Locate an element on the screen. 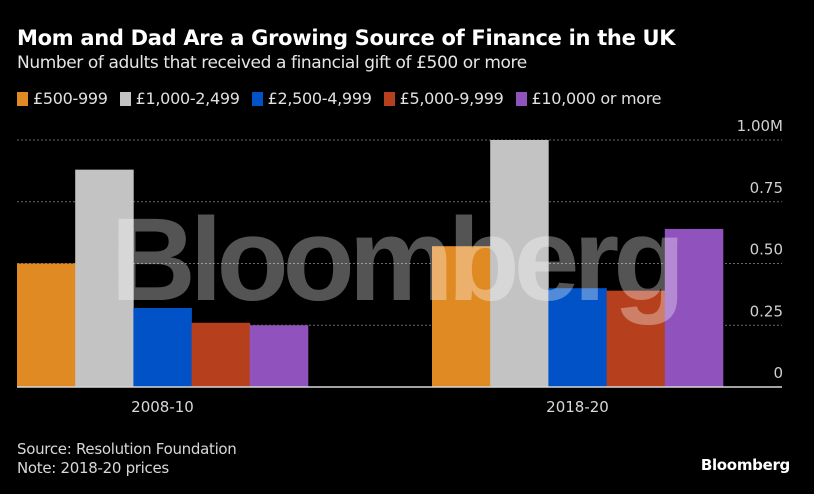 The height and width of the screenshot is (494, 814). legend-item: £500-999 is located at coordinates (62, 98).